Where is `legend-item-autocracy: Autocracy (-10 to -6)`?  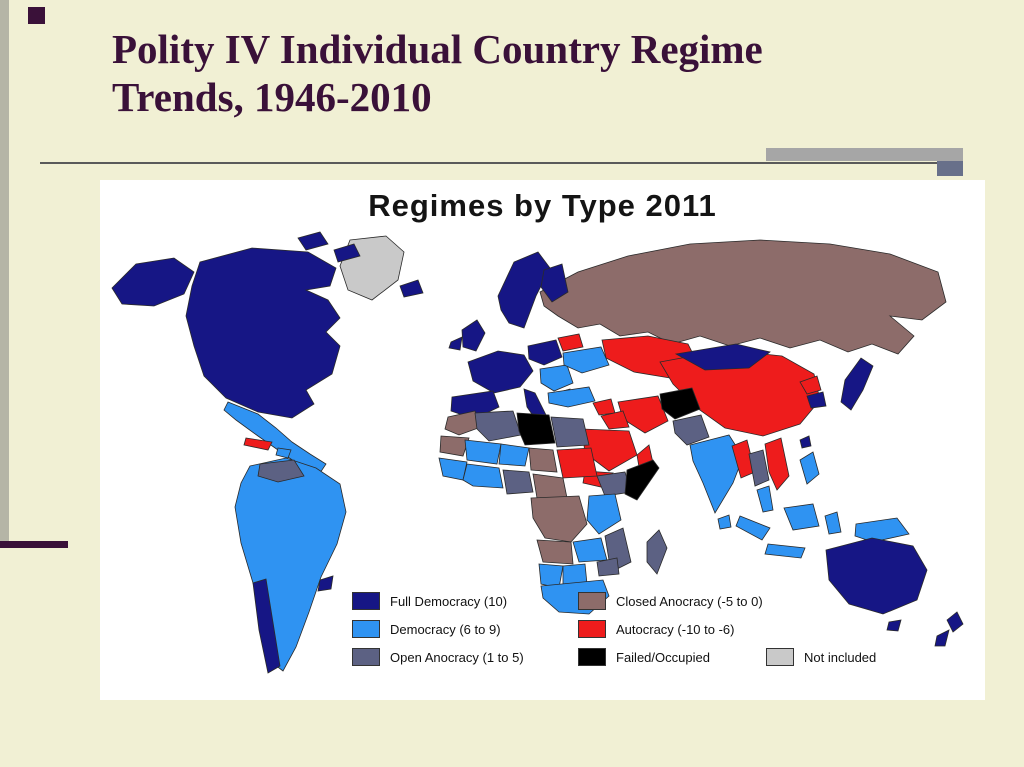
legend-item-autocracy: Autocracy (-10 to -6) is located at coordinates (656, 629).